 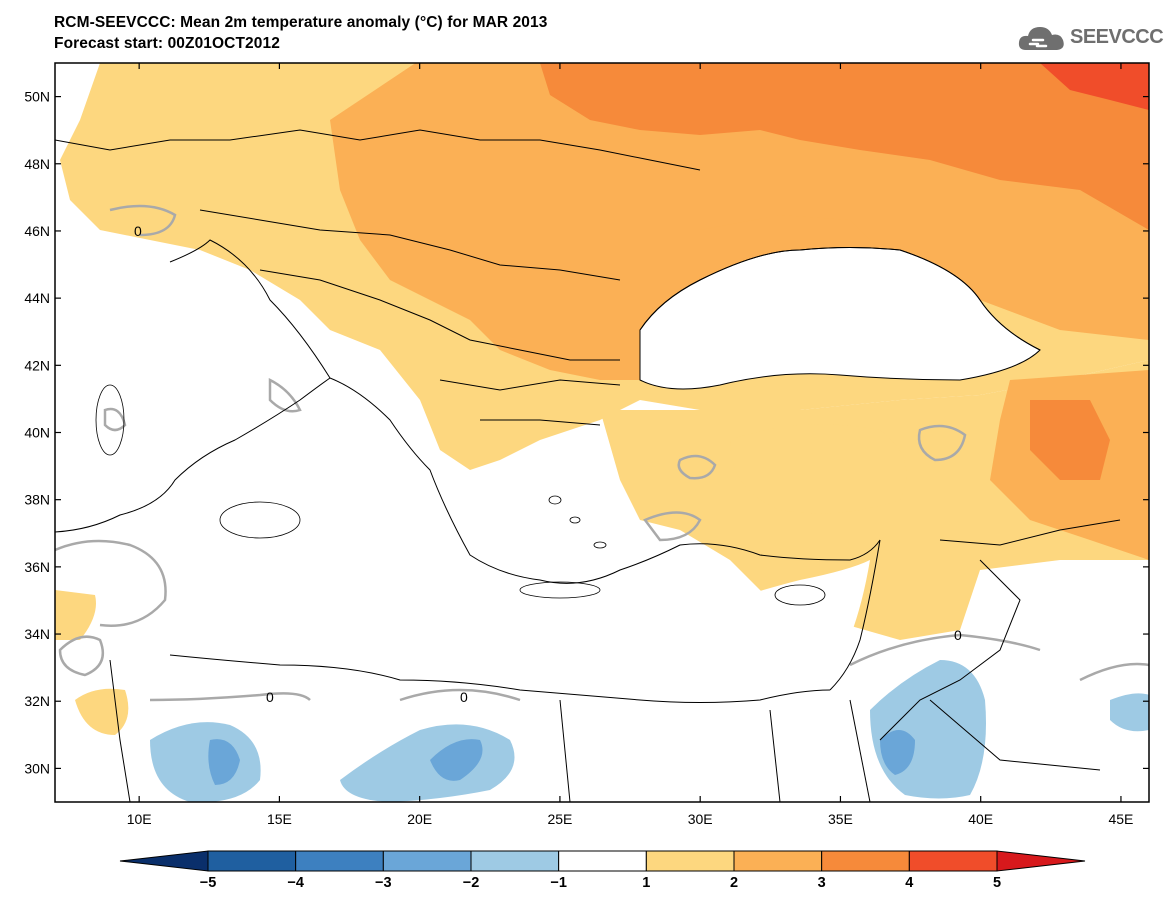 What do you see at coordinates (897, 752) in the screenshot?
I see `cold-zone-3-core` at bounding box center [897, 752].